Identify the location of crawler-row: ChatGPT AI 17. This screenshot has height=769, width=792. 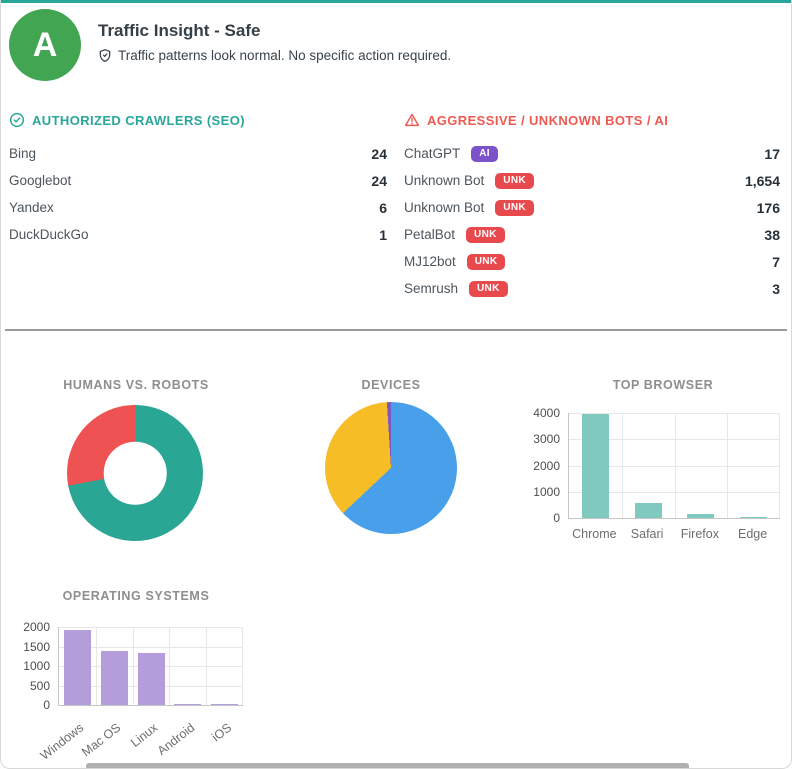
(592, 153).